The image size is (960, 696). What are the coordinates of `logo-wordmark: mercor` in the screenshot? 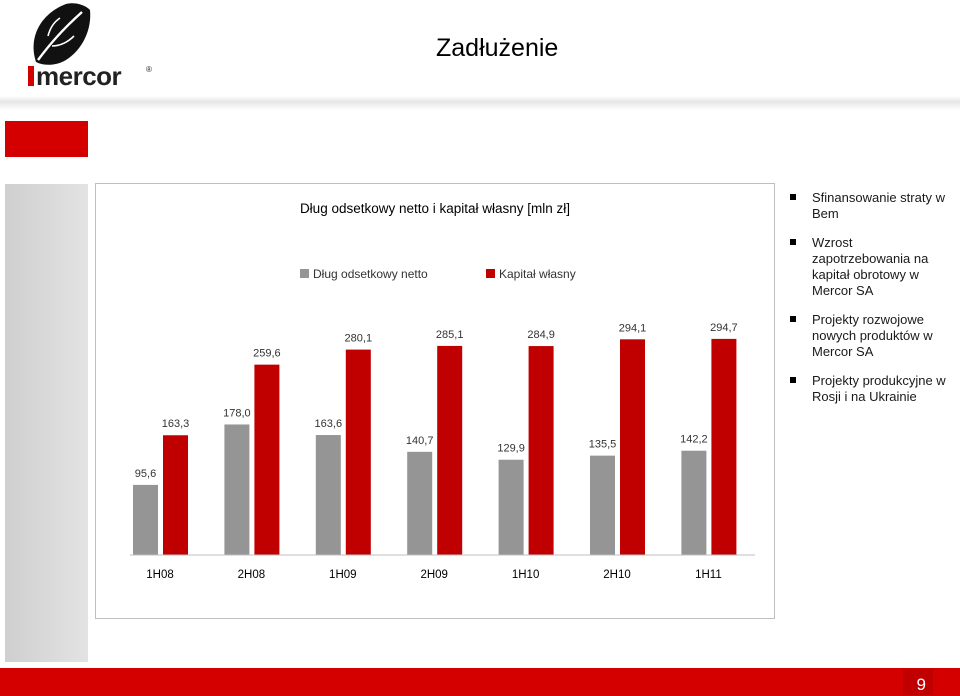 It's located at (79, 76).